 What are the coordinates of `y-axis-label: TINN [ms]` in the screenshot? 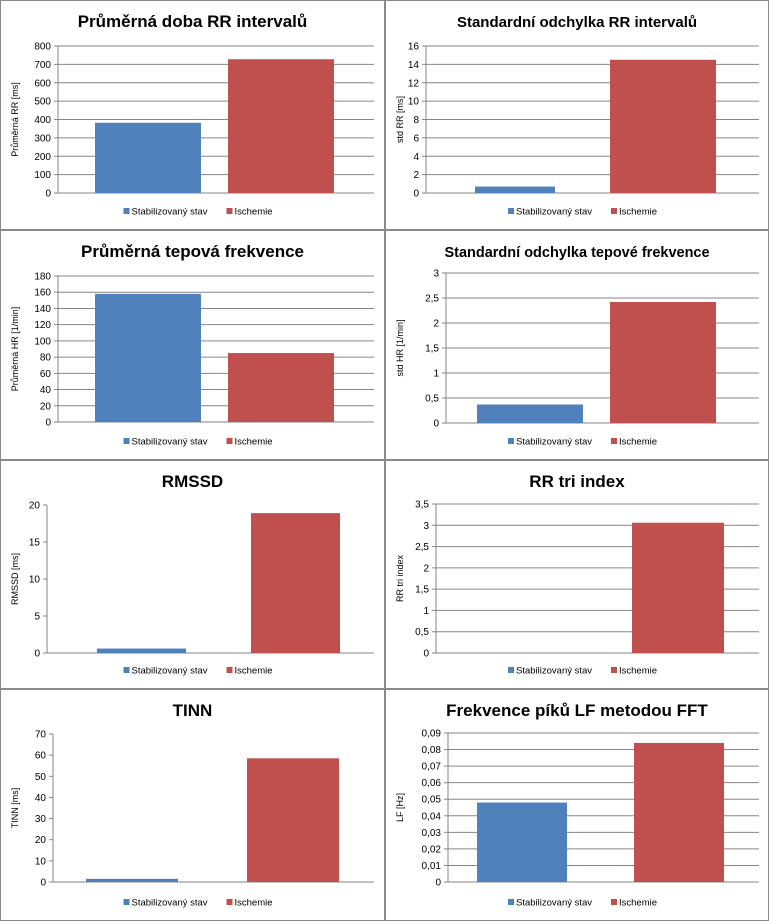 It's located at (15, 808).